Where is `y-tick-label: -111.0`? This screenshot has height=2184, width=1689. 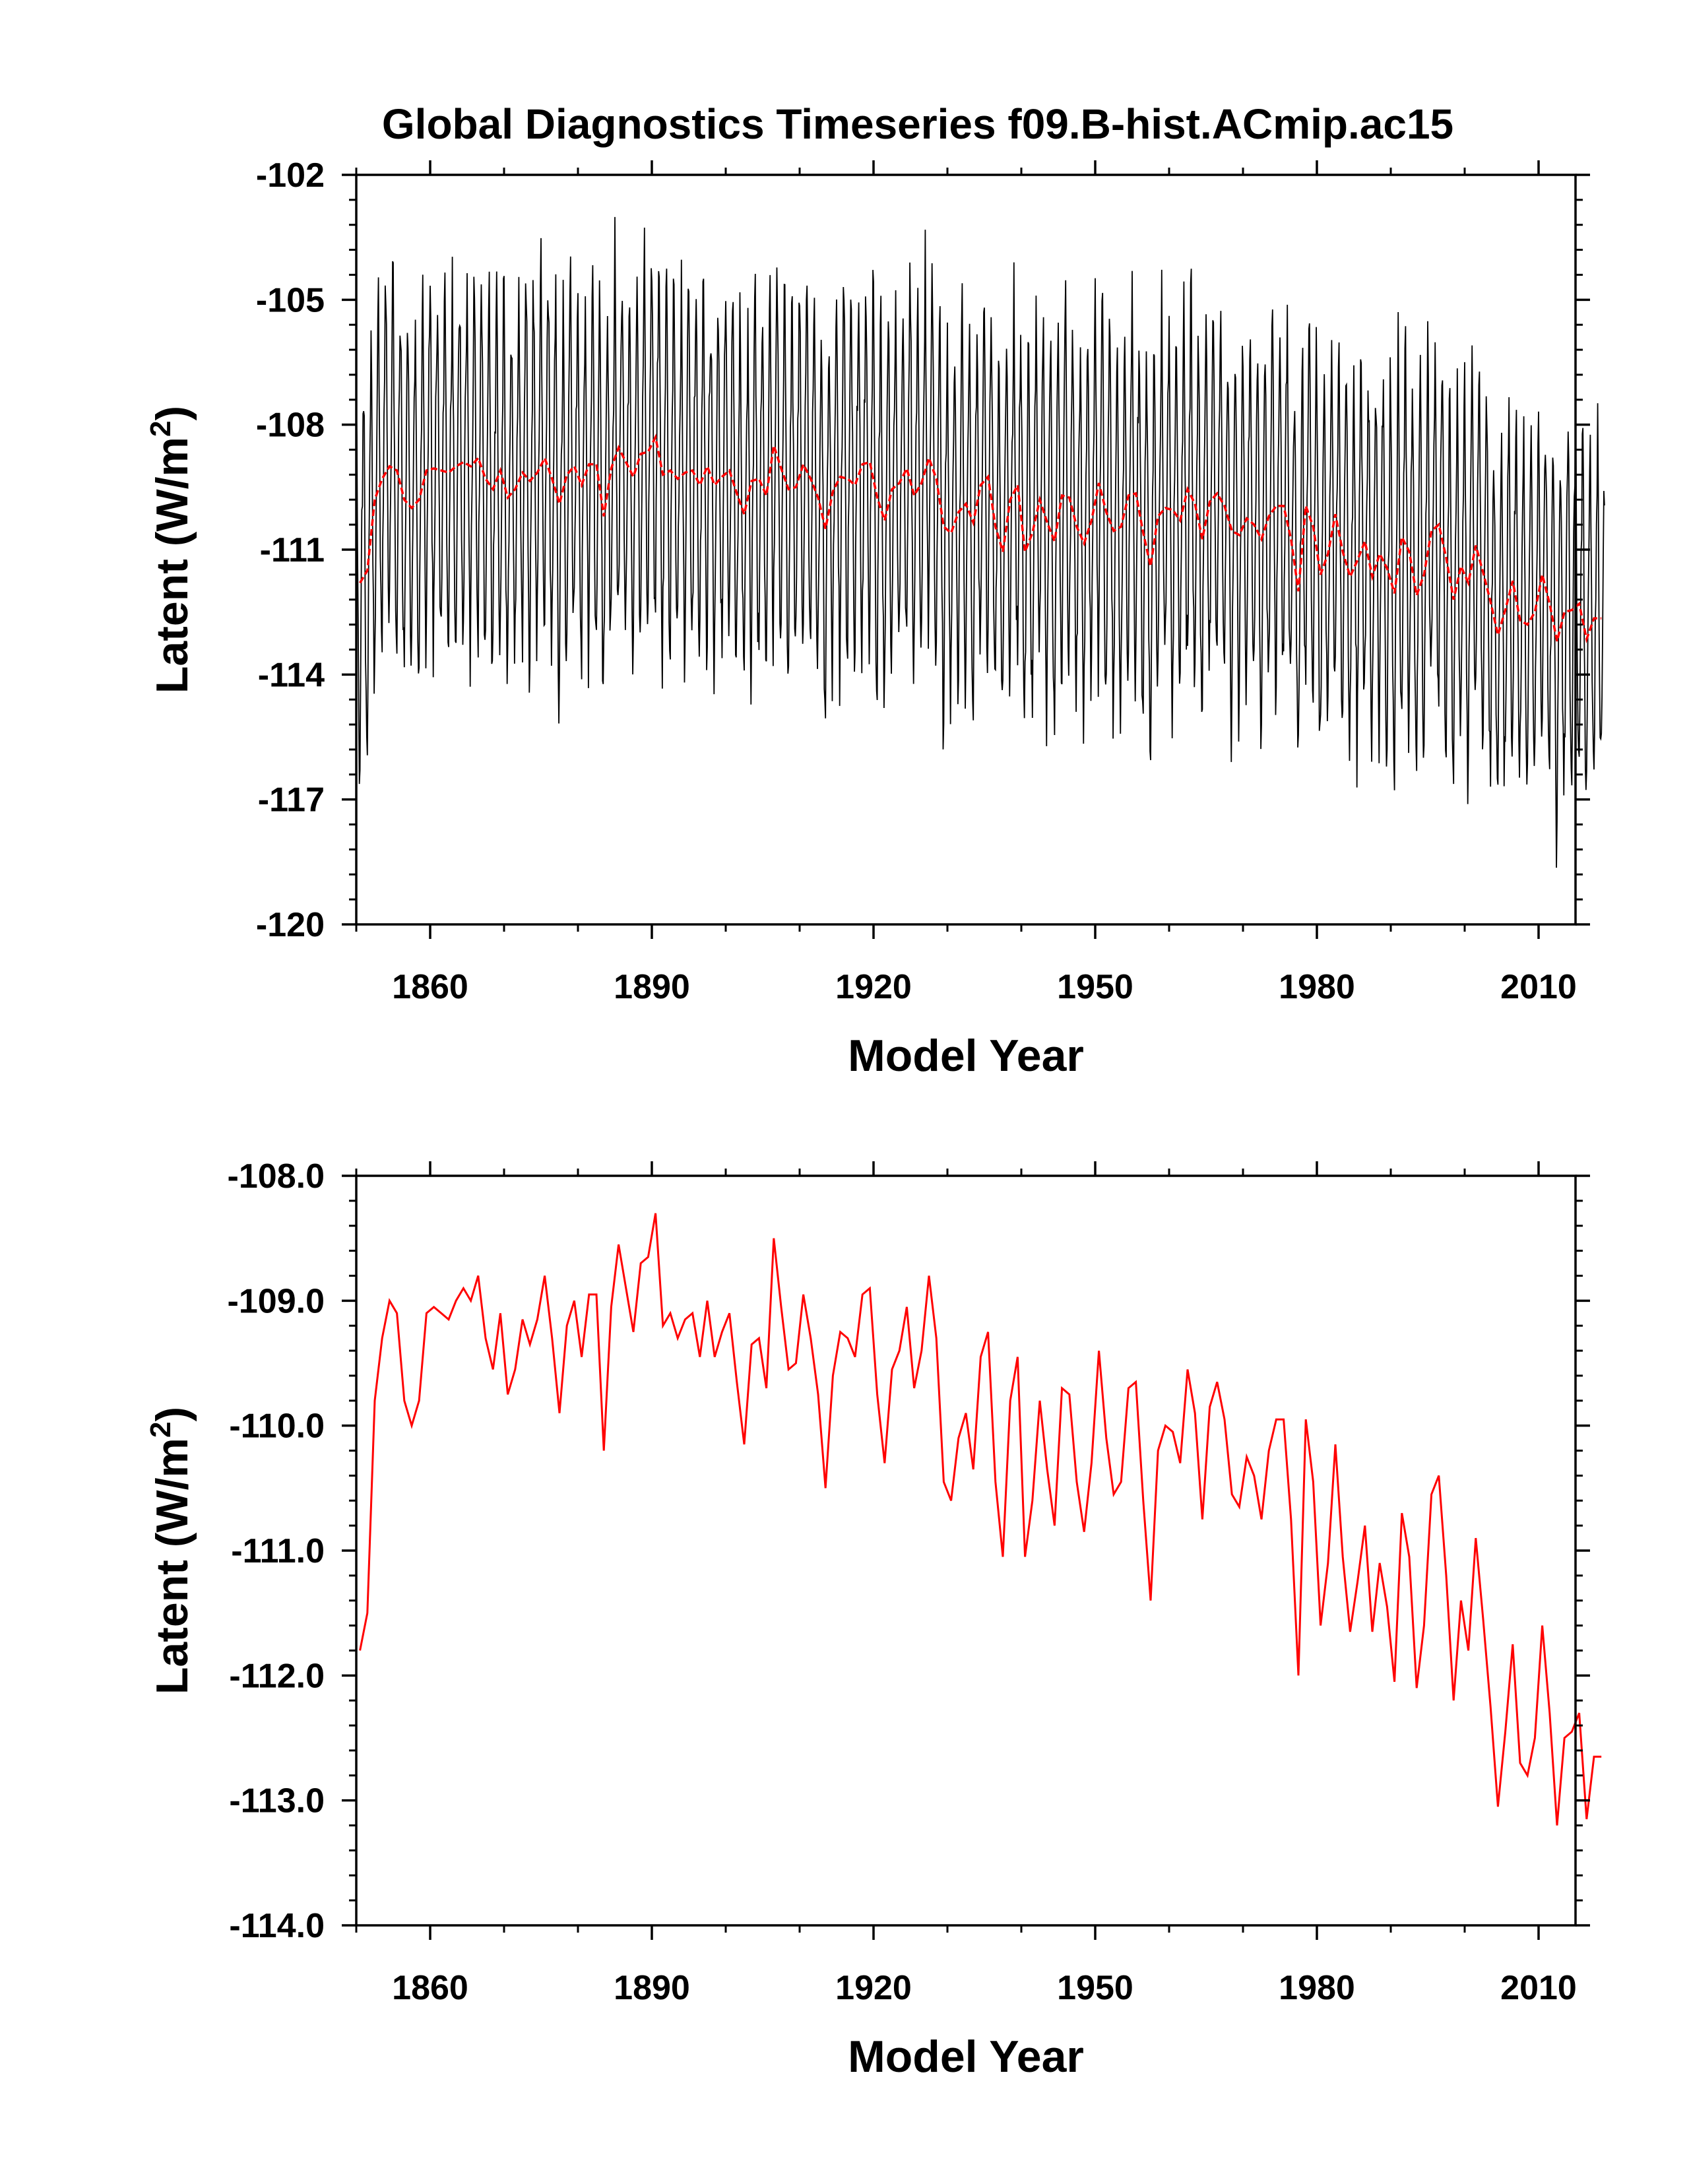
y-tick-label: -111.0 is located at coordinates (278, 1551).